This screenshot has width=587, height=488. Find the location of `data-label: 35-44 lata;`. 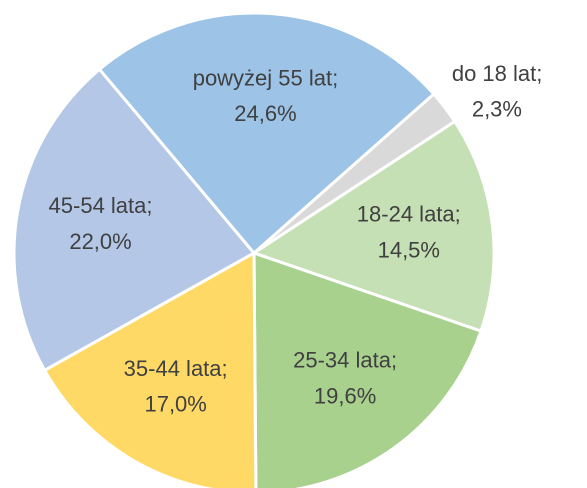

data-label: 35-44 lata; is located at coordinates (176, 368).